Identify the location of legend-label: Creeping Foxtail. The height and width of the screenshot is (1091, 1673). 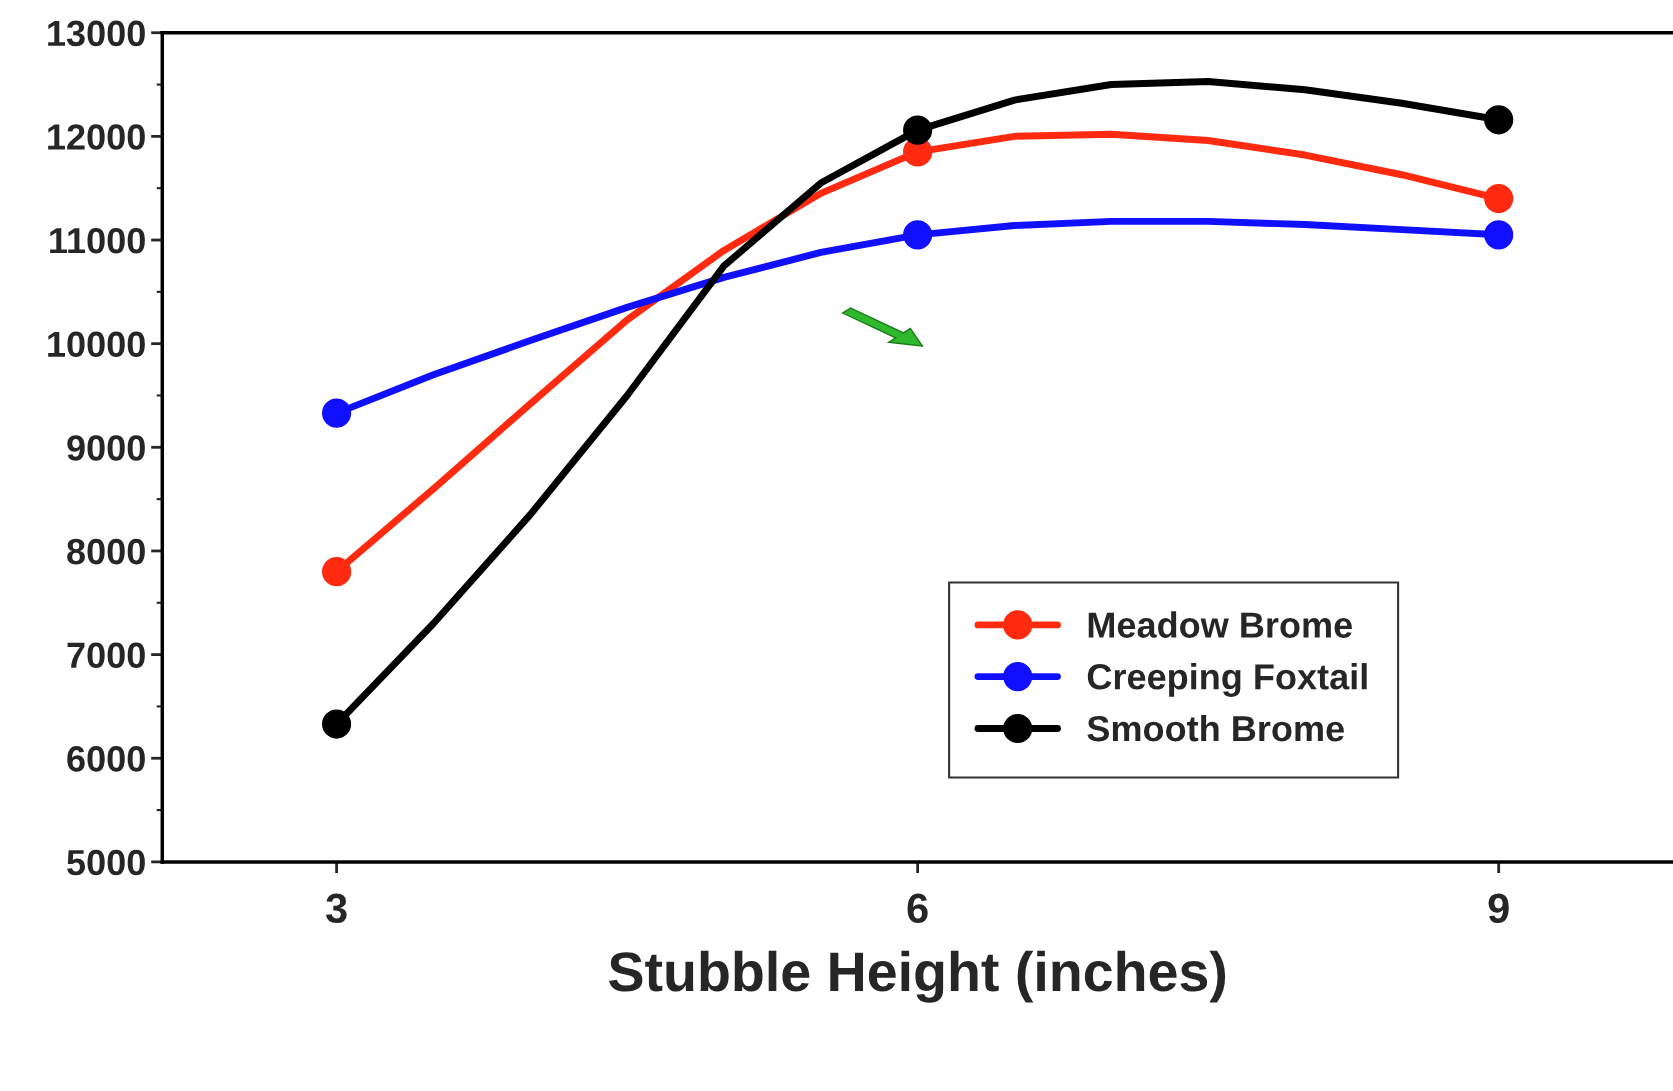
(1227, 680).